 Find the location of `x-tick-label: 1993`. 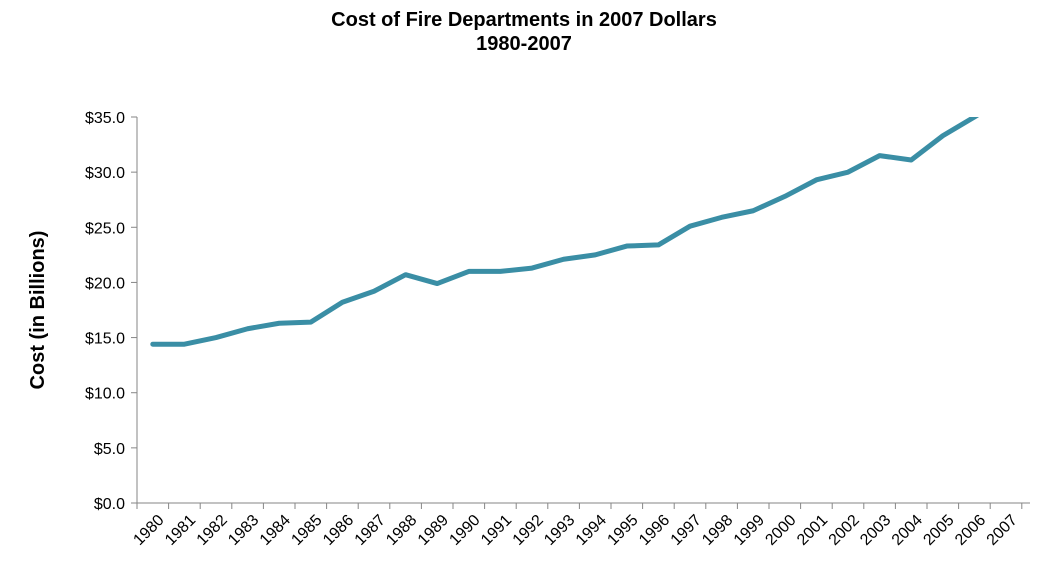

x-tick-label: 1993 is located at coordinates (559, 530).